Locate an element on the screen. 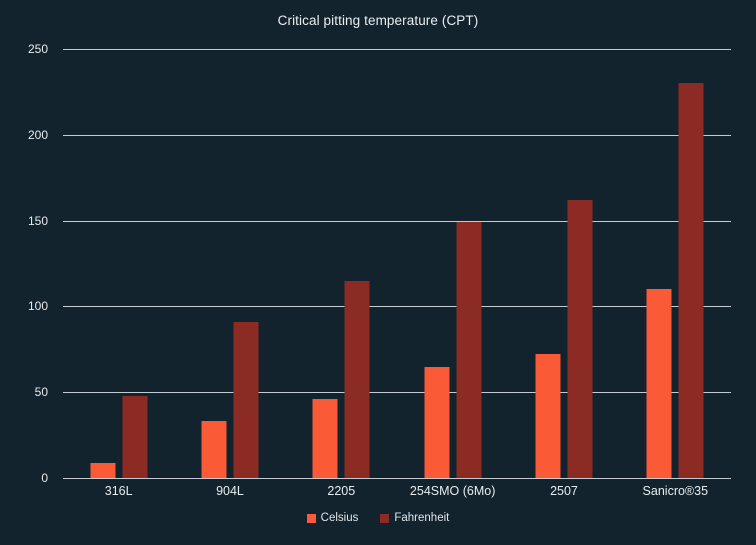 The width and height of the screenshot is (756, 545). category-slot-5: Sanicro®35 is located at coordinates (675, 272).